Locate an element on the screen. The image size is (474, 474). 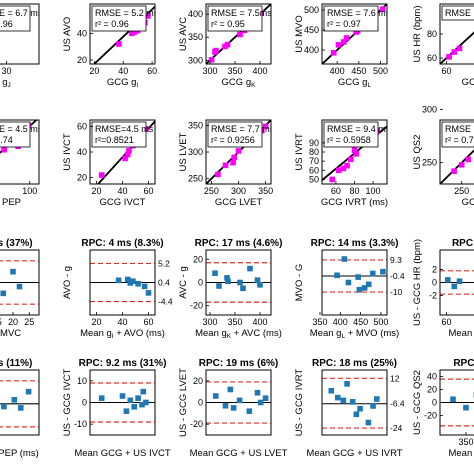
stats-text: RMSE = 7.5ms is located at coordinates (241, 13).